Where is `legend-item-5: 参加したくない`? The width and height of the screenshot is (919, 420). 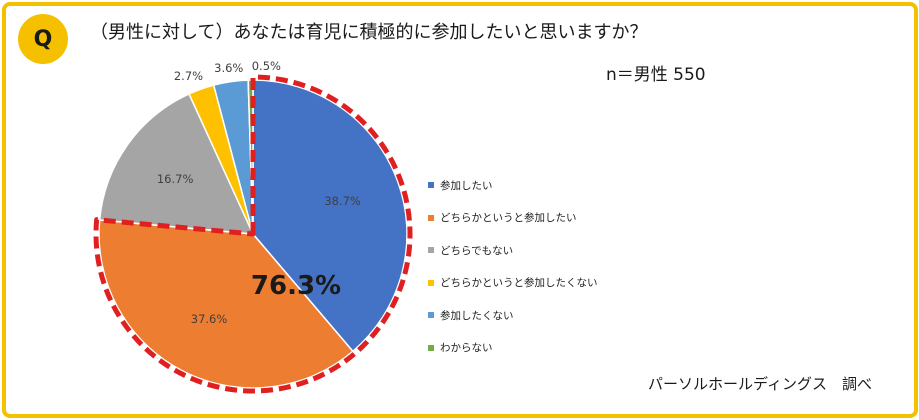
legend-item-5: 参加したくない is located at coordinates (471, 315).